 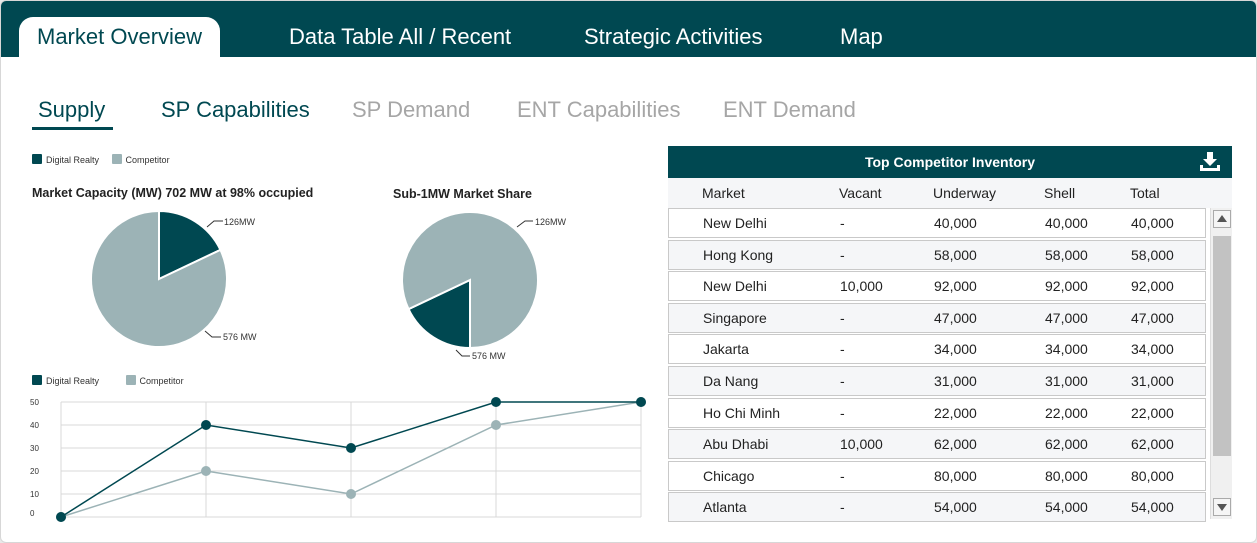 I want to click on pie1-slice-competitor, so click(x=159, y=278).